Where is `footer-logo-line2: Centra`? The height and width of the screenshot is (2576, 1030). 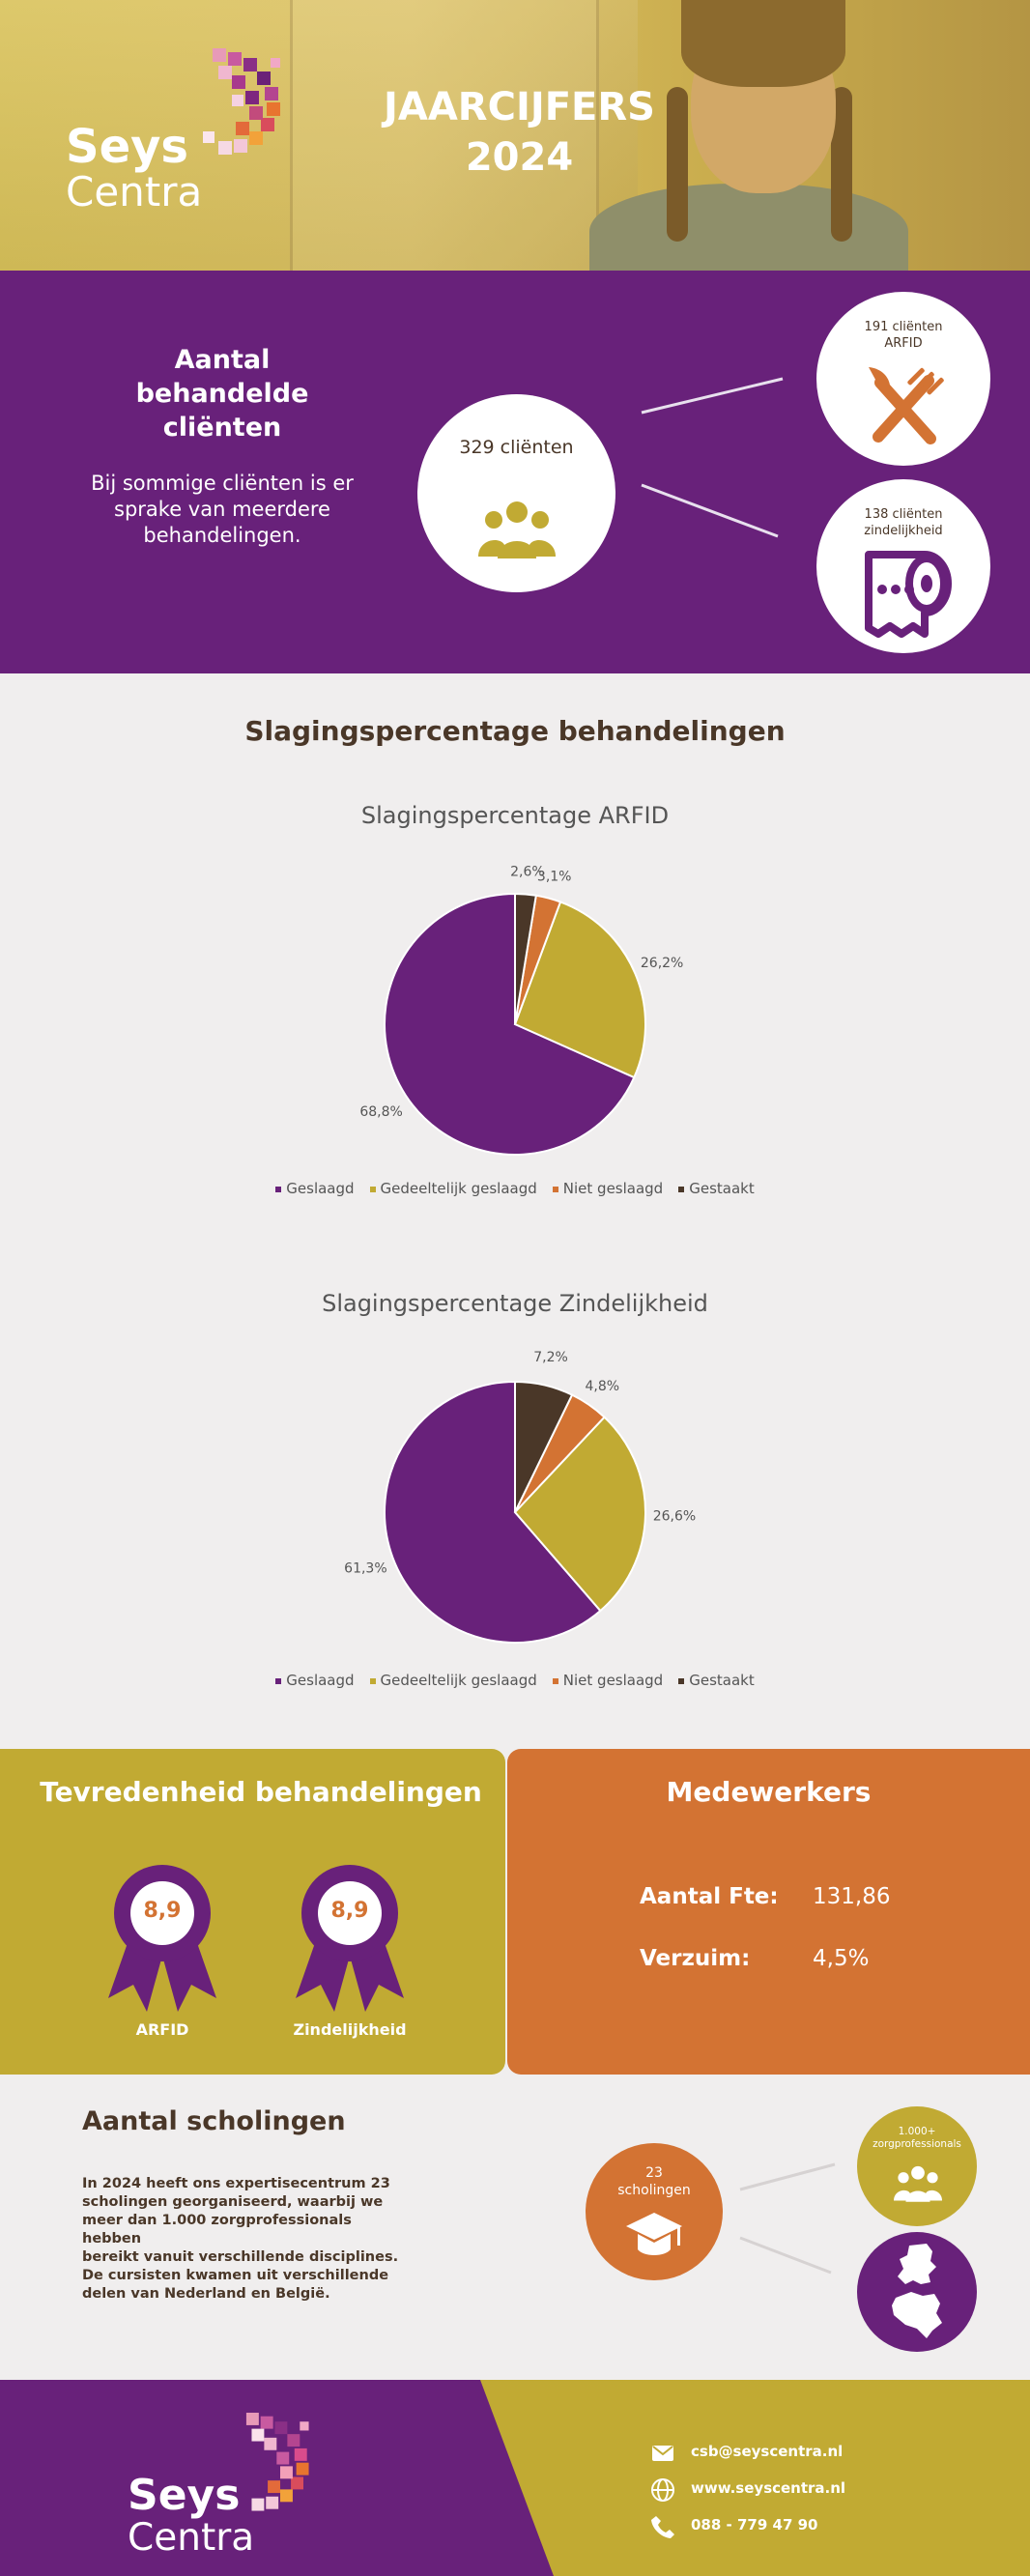
footer-logo-line2: Centra is located at coordinates (192, 2538).